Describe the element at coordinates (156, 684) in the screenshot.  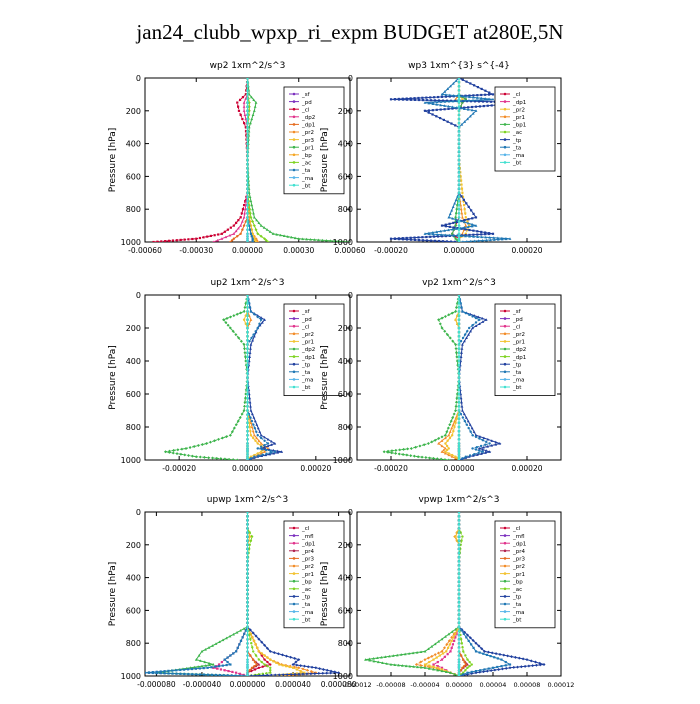
I see `x-tick-label: -0.000080` at that location.